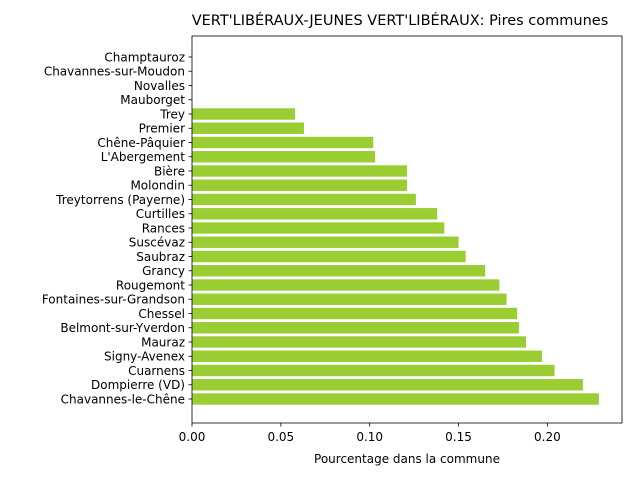 The image size is (640, 480). I want to click on y-tick-label: Suscévaz, so click(157, 243).